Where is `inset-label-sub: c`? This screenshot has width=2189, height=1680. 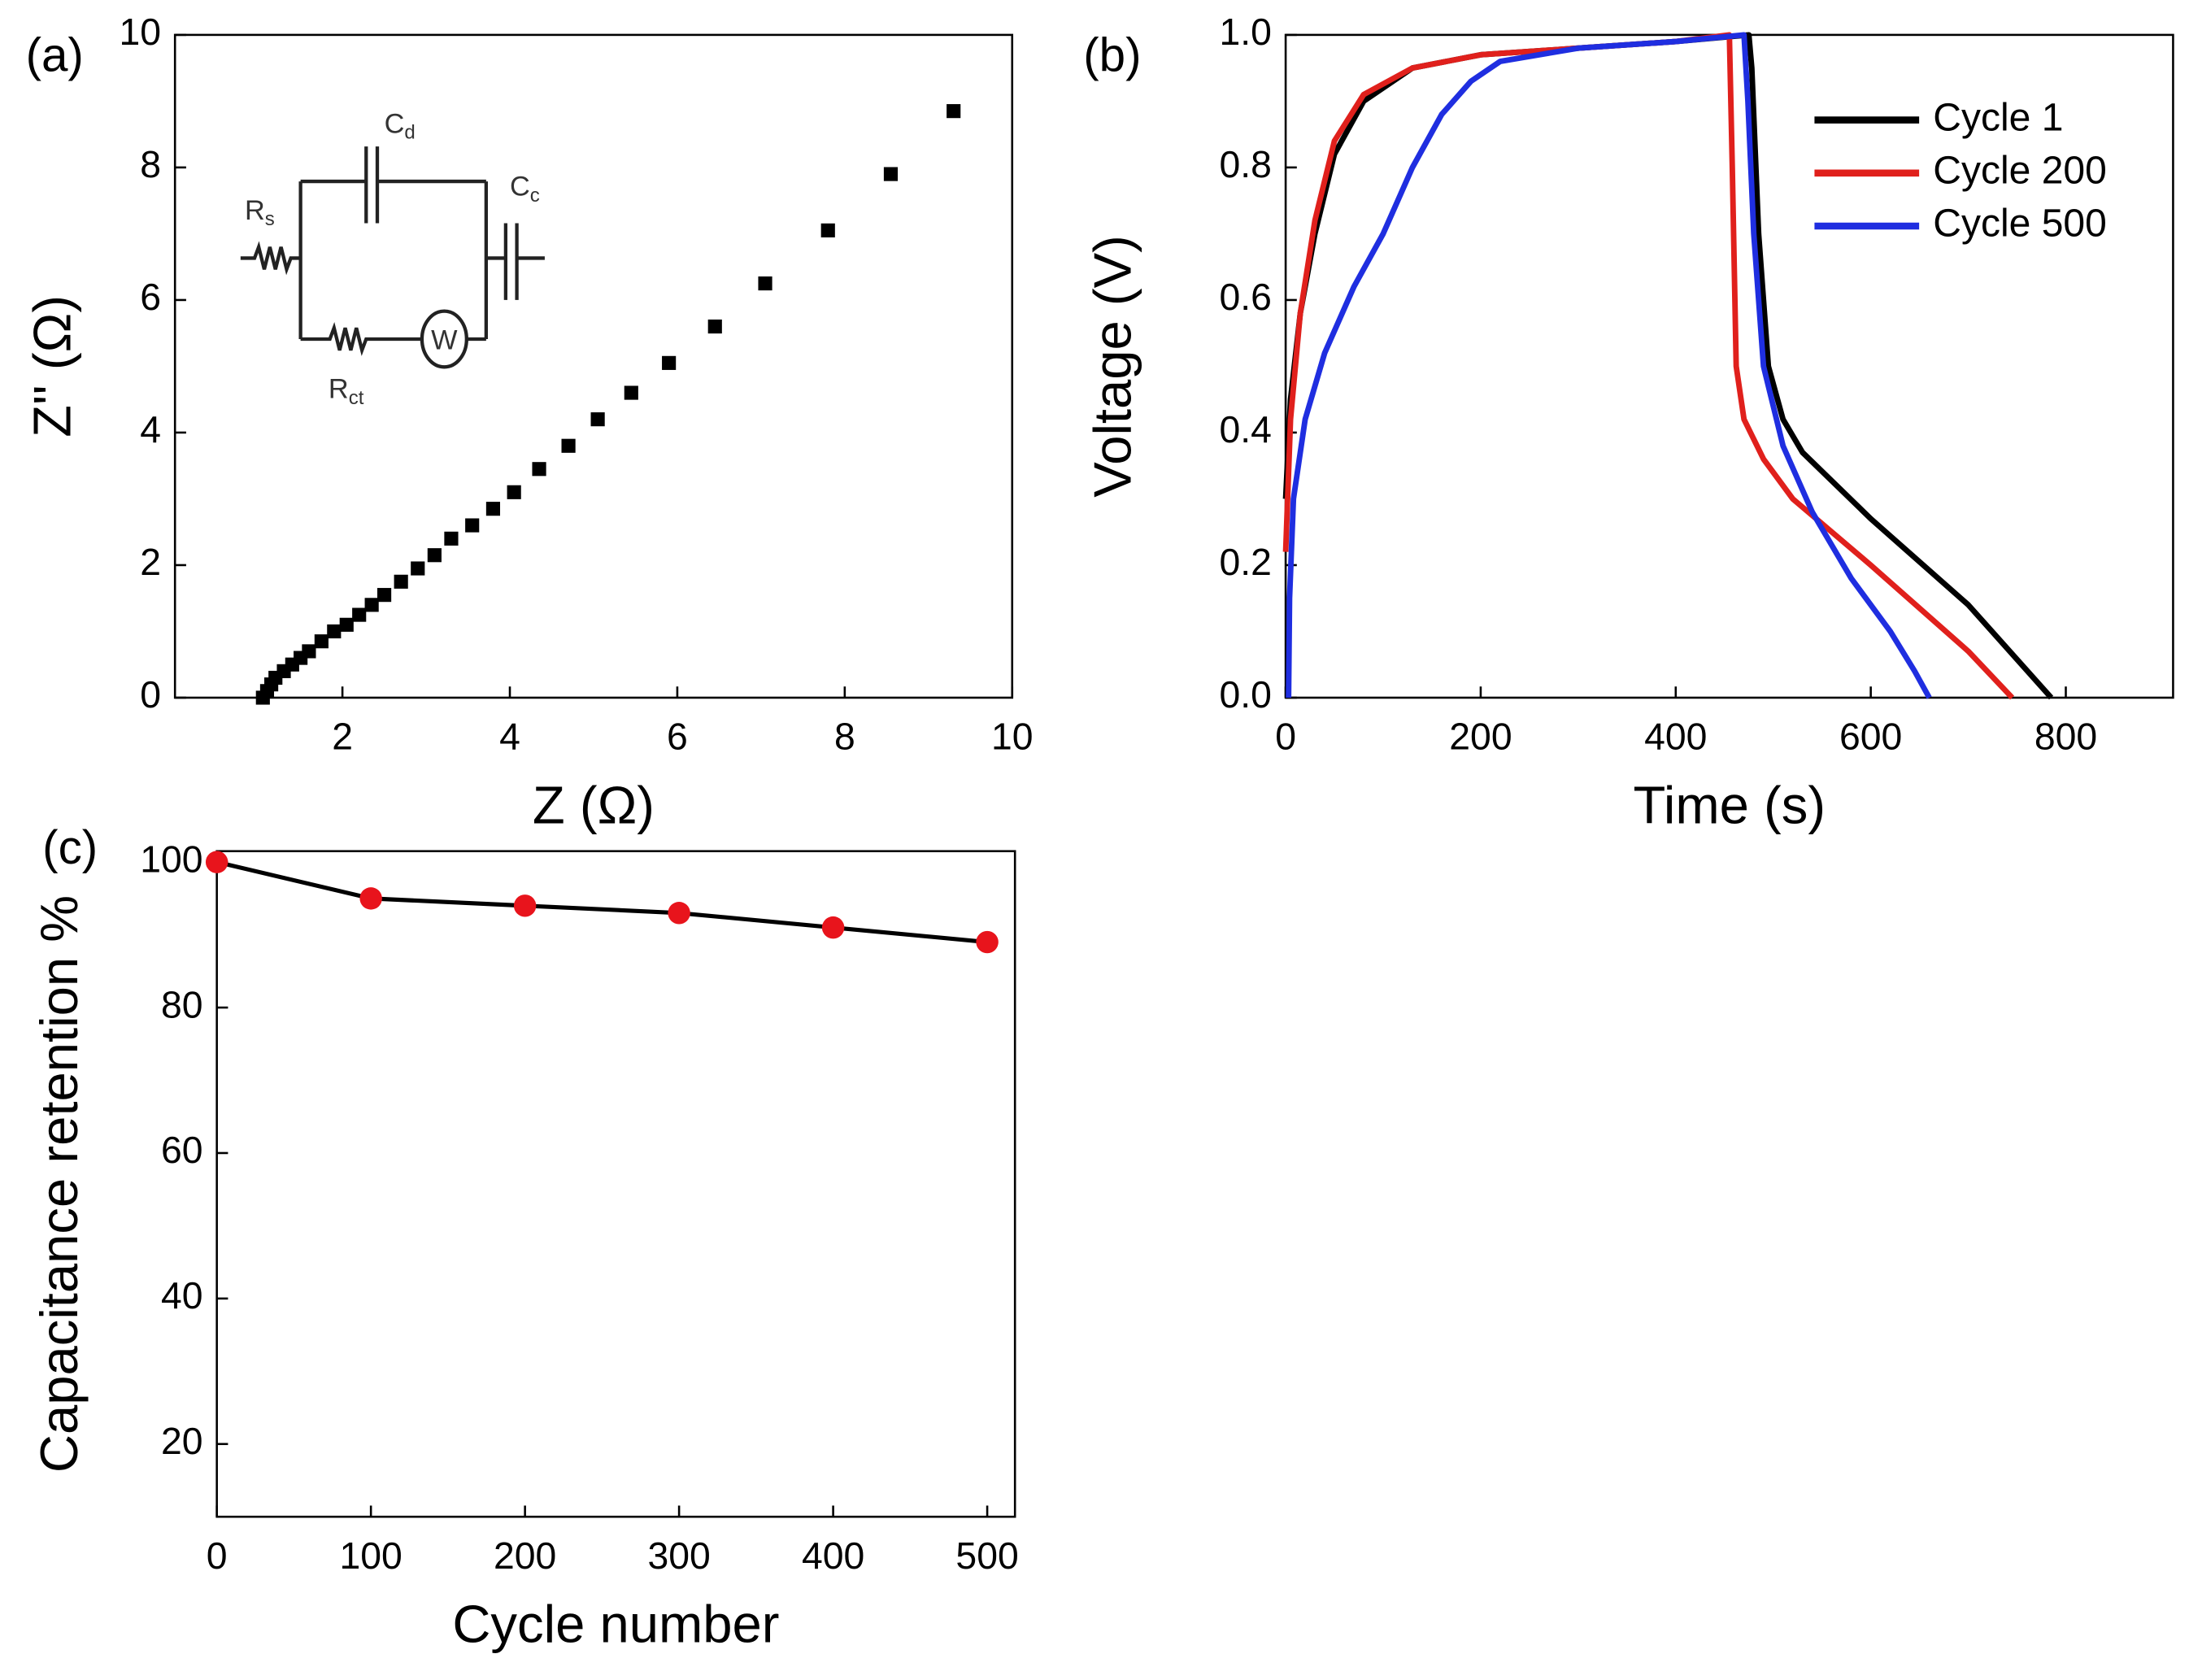
inset-label-sub: c is located at coordinates (535, 196).